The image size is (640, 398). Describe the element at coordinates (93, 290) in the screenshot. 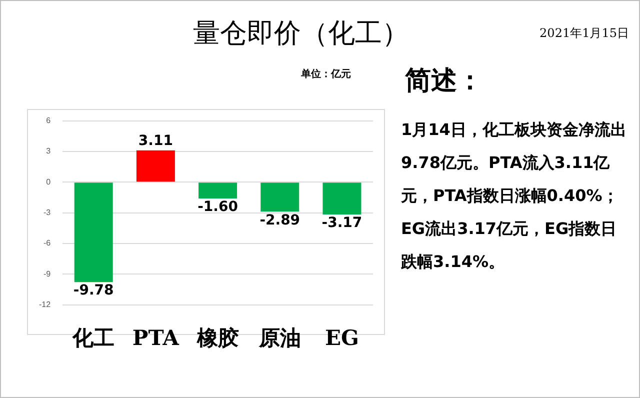

I see `data-label: -9.78` at that location.